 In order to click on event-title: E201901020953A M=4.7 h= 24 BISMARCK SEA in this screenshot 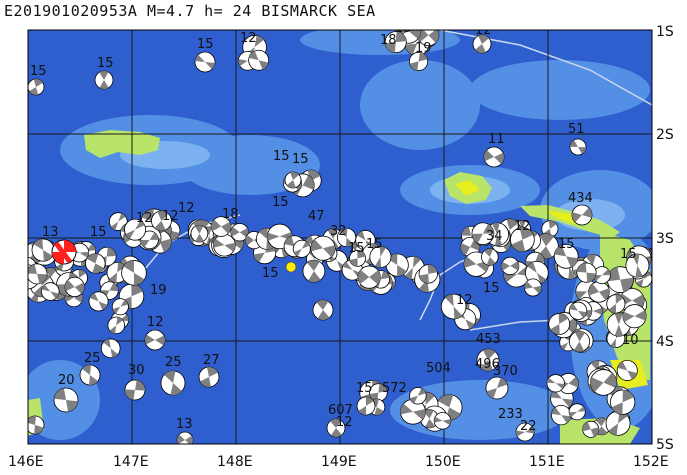, I will do `click(190, 11)`.